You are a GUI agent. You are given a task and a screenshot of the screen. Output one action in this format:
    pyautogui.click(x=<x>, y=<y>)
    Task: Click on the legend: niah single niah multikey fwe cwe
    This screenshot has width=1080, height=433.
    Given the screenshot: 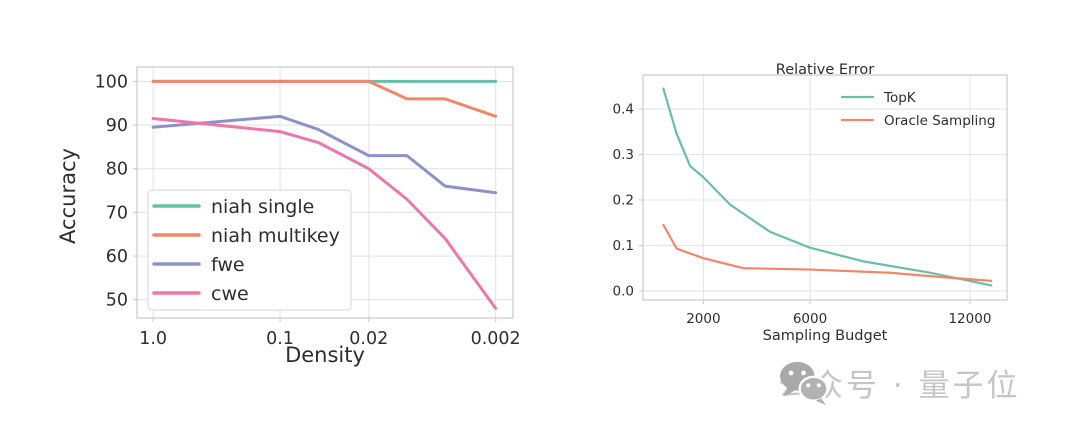 What is the action you would take?
    pyautogui.click(x=249, y=250)
    